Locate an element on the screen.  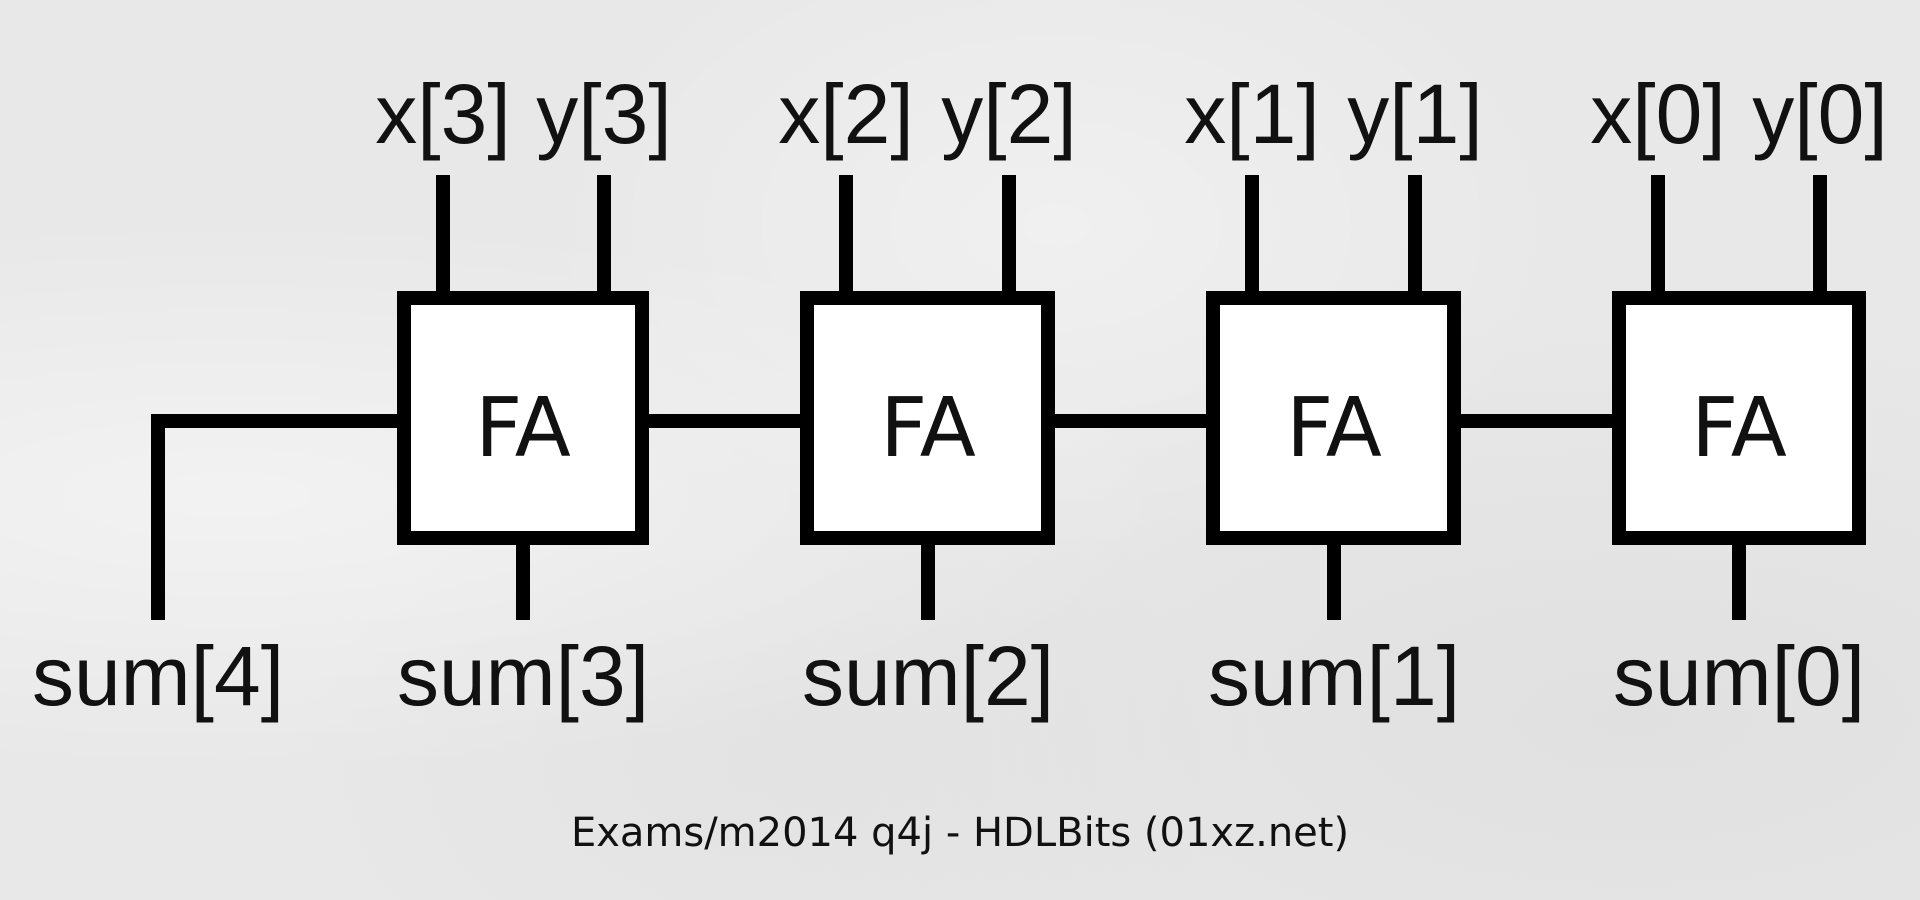
sum-output-label: sum[0] is located at coordinates (1739, 676).